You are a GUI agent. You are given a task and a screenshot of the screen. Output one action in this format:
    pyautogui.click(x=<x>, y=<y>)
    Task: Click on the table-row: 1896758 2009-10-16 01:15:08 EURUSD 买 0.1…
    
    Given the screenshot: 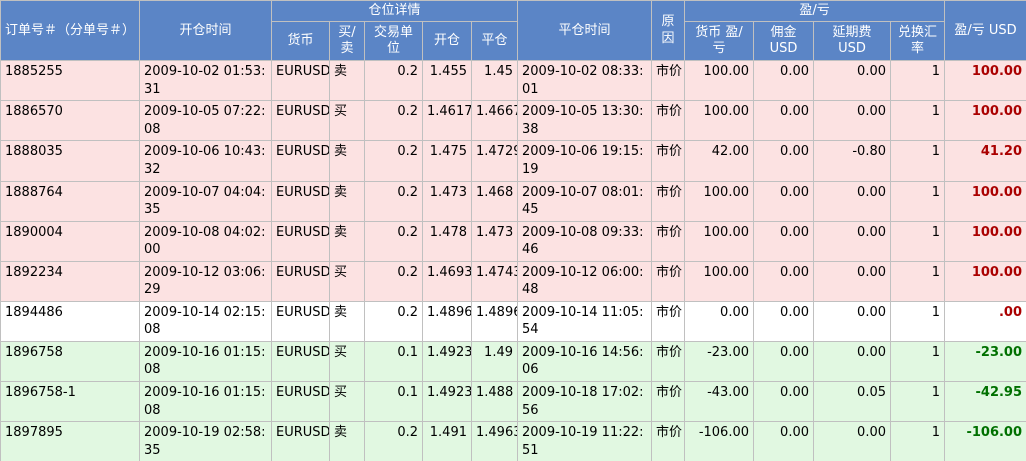 What is the action you would take?
    pyautogui.click(x=513, y=361)
    